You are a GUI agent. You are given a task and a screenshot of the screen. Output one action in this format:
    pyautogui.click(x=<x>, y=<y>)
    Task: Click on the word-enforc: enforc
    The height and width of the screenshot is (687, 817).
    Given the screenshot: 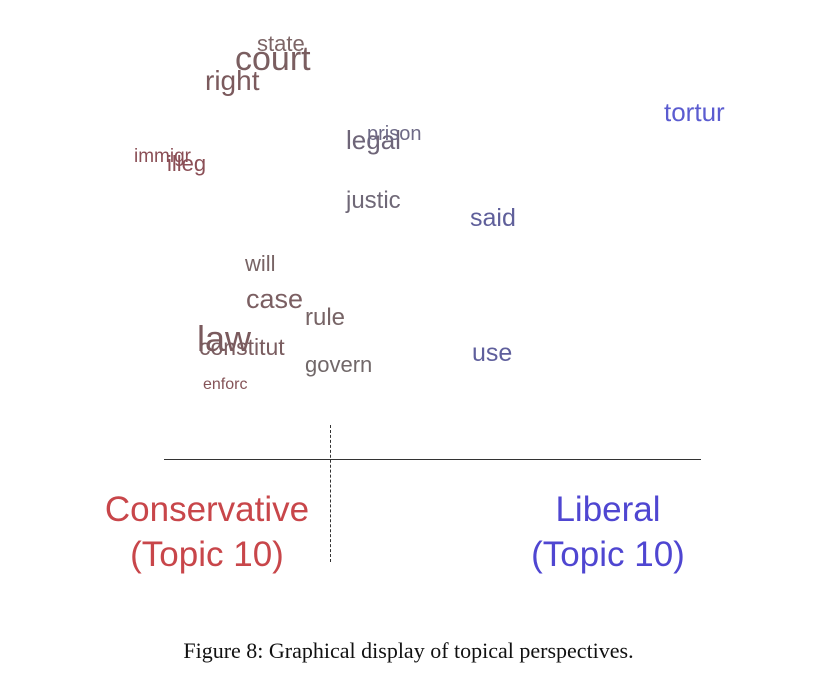 What is the action you would take?
    pyautogui.click(x=225, y=384)
    